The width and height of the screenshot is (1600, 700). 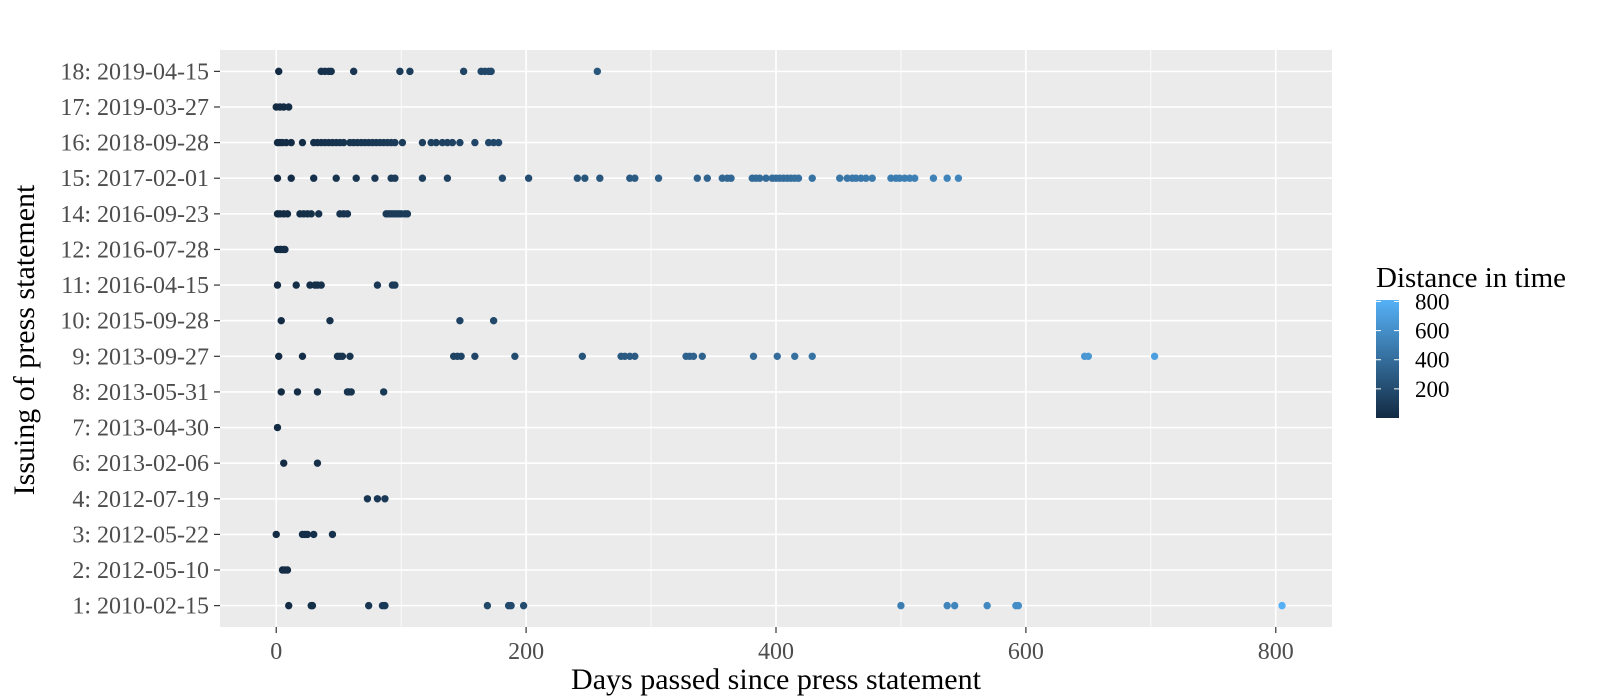 I want to click on y-tick-label: 14: 2016-09-23, so click(x=134, y=215).